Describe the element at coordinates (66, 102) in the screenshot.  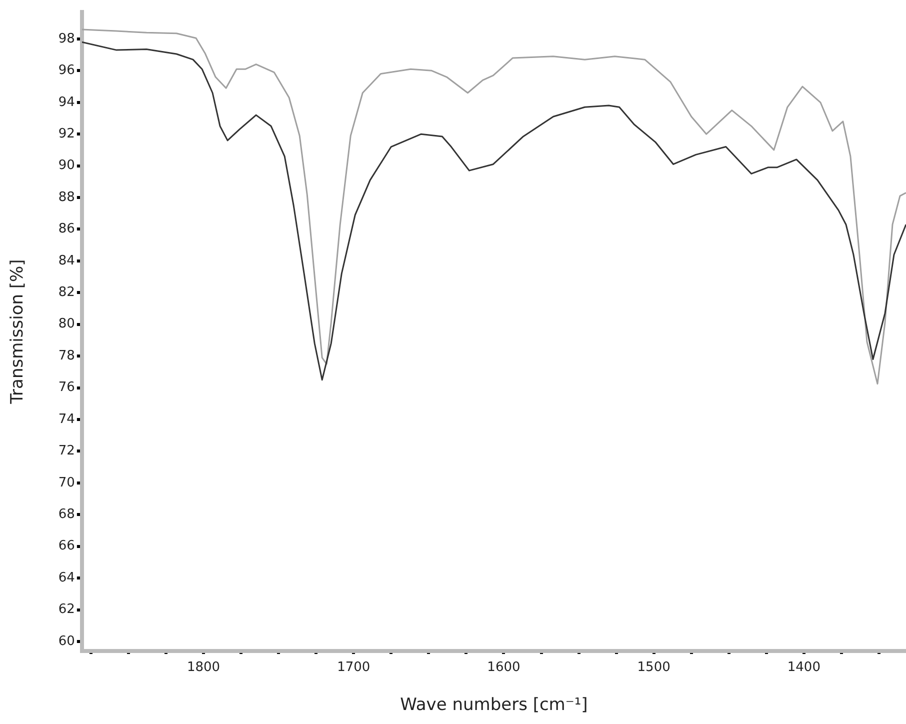
I see `y-tick-label: 94` at that location.